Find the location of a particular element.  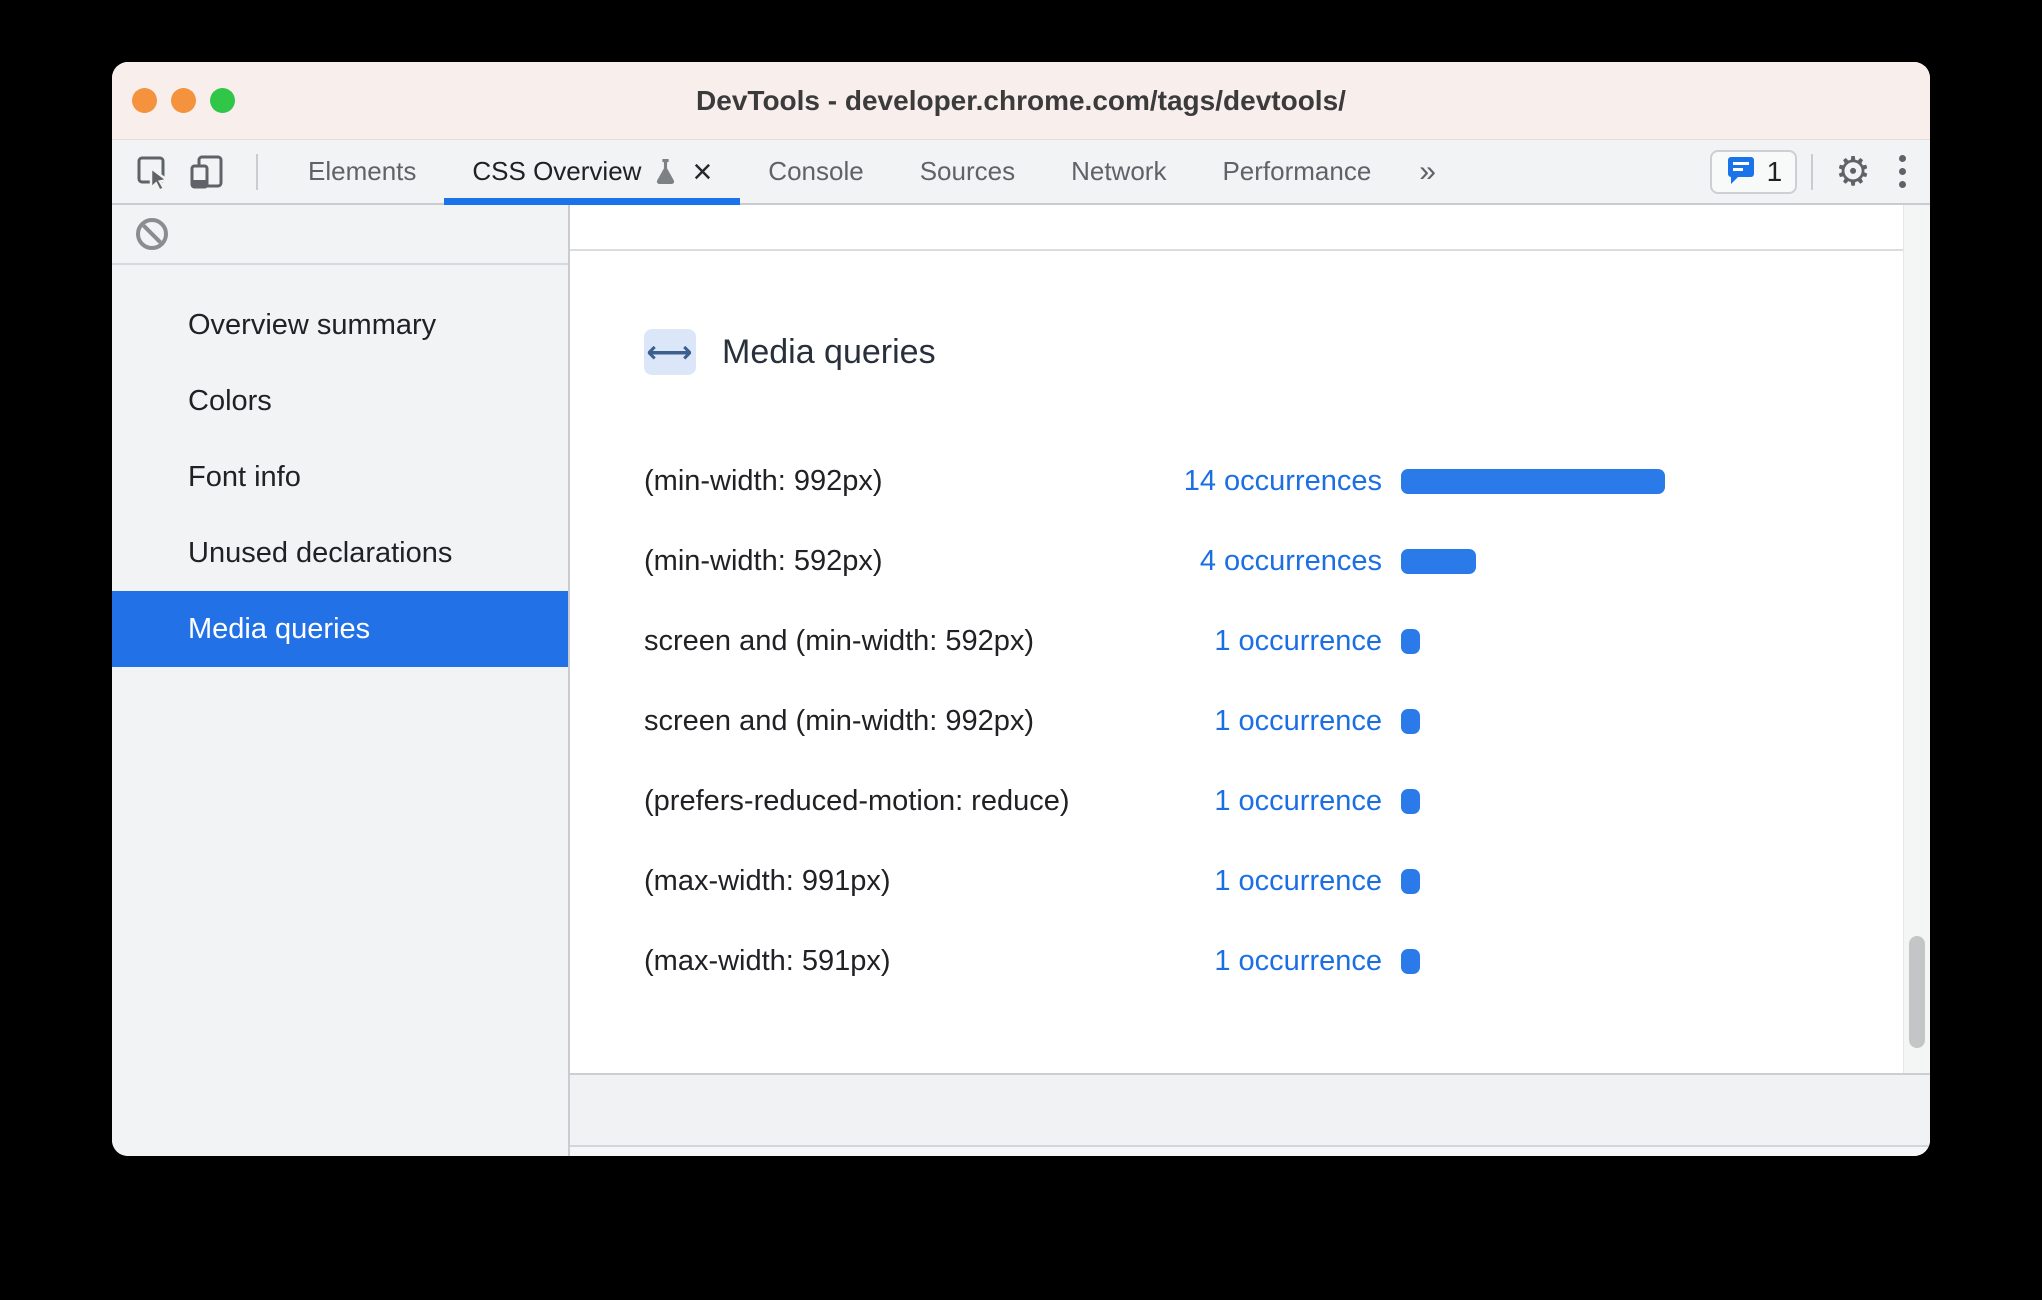

close-tab-icon: × is located at coordinates (702, 171).